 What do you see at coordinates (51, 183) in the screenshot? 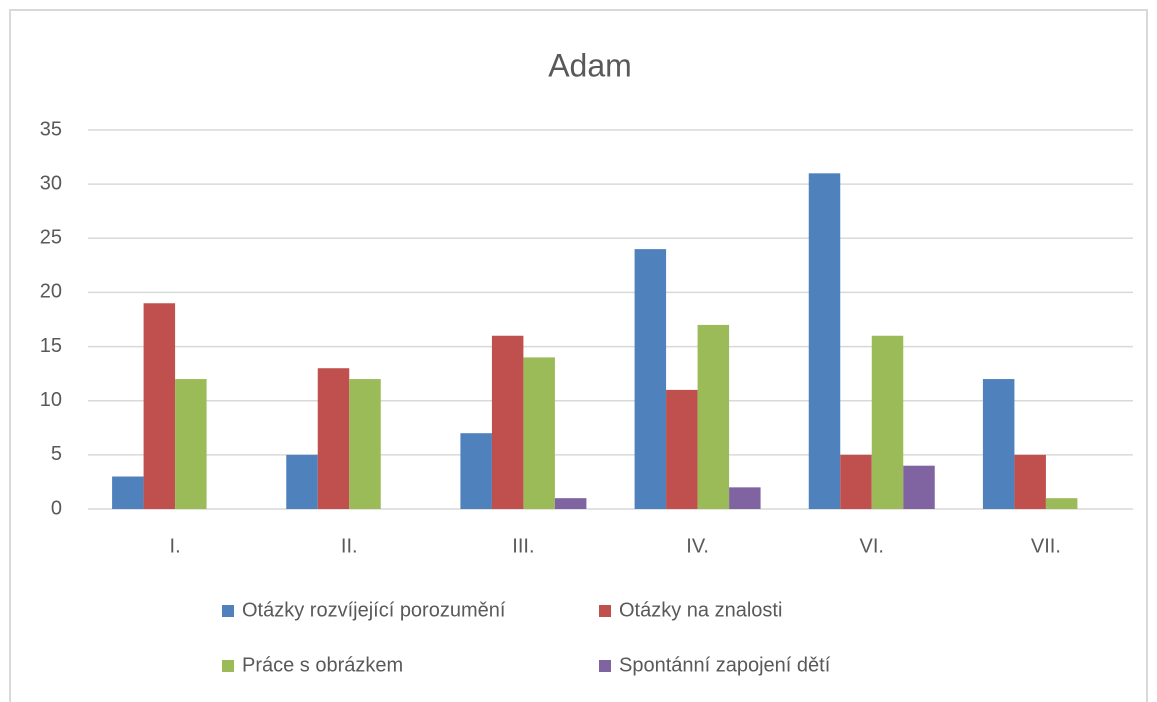
I see `y-tick-label: 30` at bounding box center [51, 183].